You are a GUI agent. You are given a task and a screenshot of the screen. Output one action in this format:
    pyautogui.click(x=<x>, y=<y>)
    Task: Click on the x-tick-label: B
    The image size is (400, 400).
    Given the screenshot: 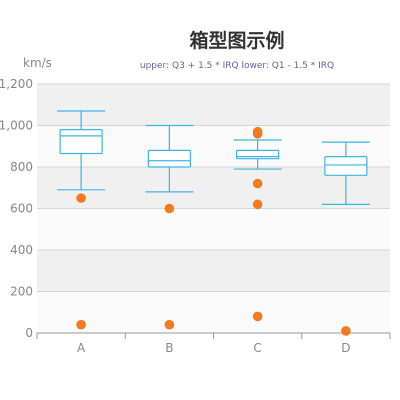 What is the action you would take?
    pyautogui.click(x=169, y=348)
    